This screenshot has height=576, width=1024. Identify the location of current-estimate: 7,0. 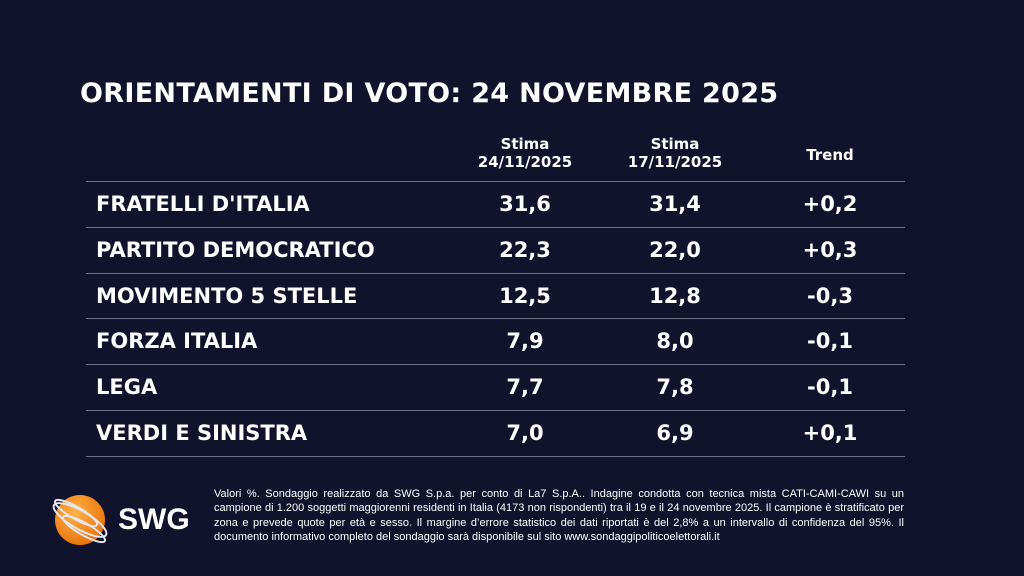
(525, 433).